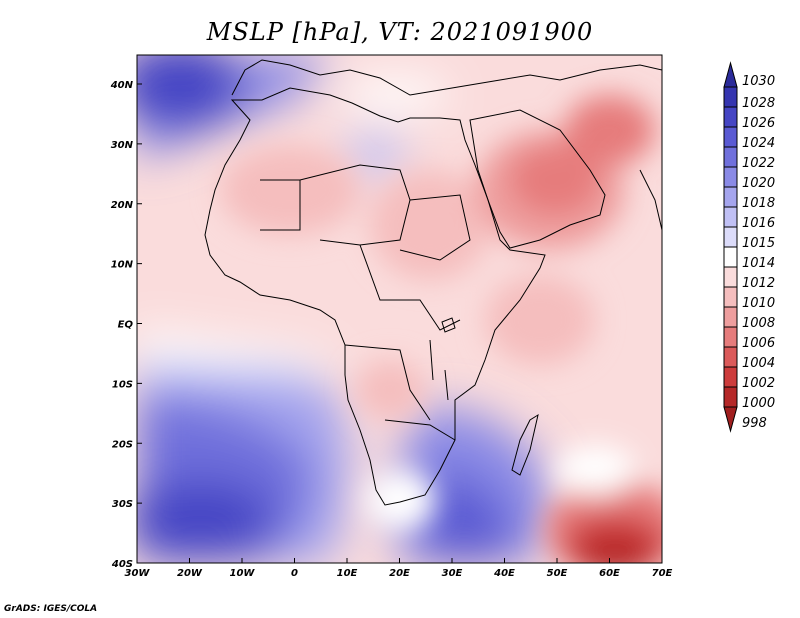 The width and height of the screenshot is (800, 618). What do you see at coordinates (758, 263) in the screenshot?
I see `colorbar-label: 1014` at bounding box center [758, 263].